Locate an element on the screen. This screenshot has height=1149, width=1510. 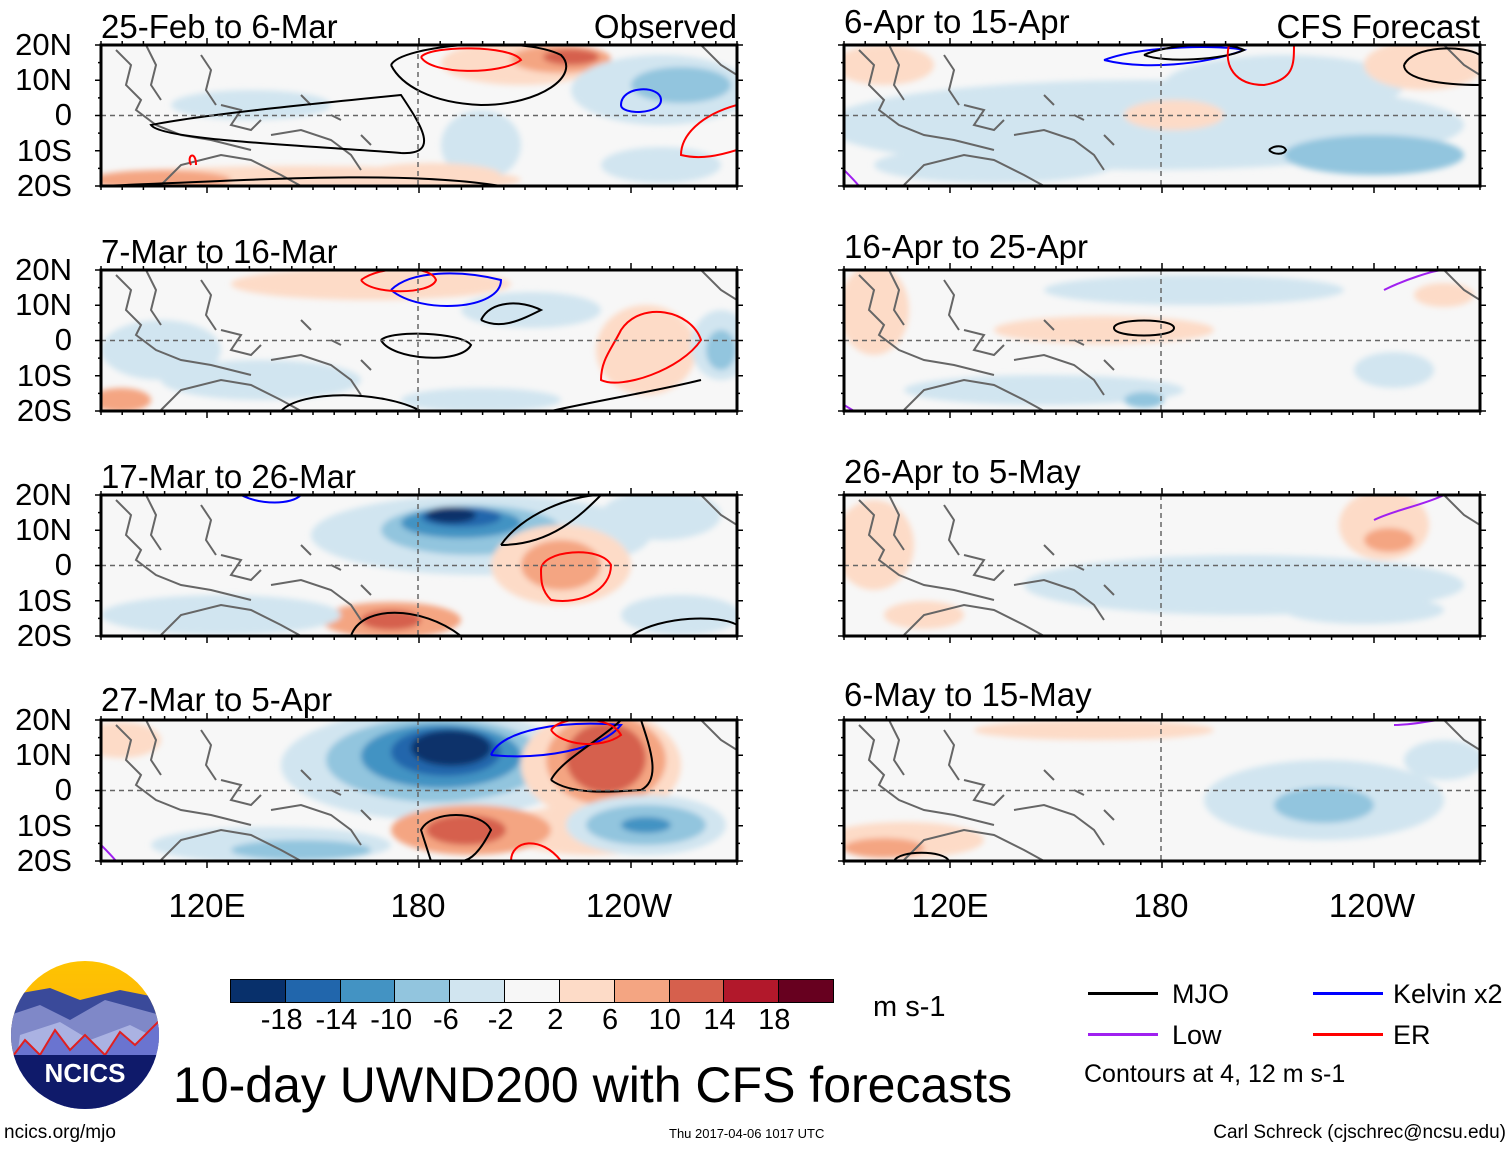
colorbar-label: 14 is located at coordinates (719, 1020).